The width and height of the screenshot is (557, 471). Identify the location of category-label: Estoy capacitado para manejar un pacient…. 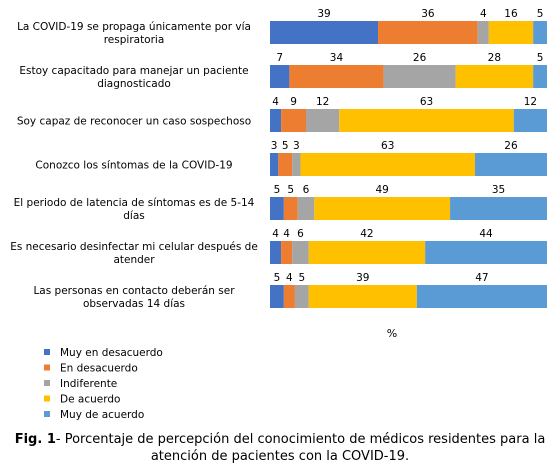
(133, 77).